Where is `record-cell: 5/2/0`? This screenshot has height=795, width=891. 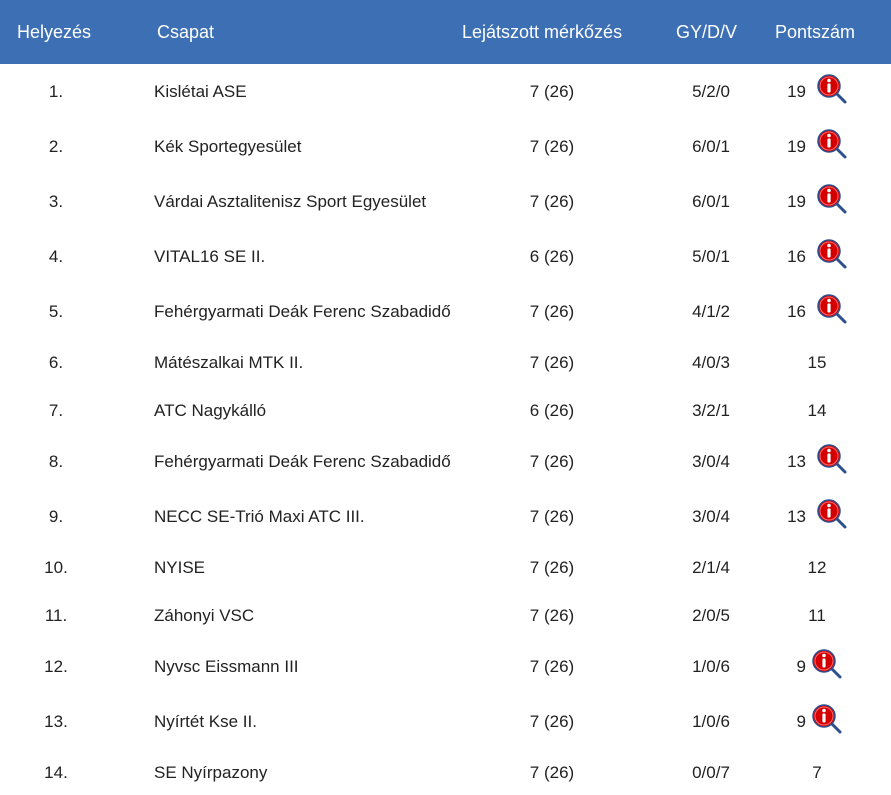
record-cell: 5/2/0 is located at coordinates (711, 91).